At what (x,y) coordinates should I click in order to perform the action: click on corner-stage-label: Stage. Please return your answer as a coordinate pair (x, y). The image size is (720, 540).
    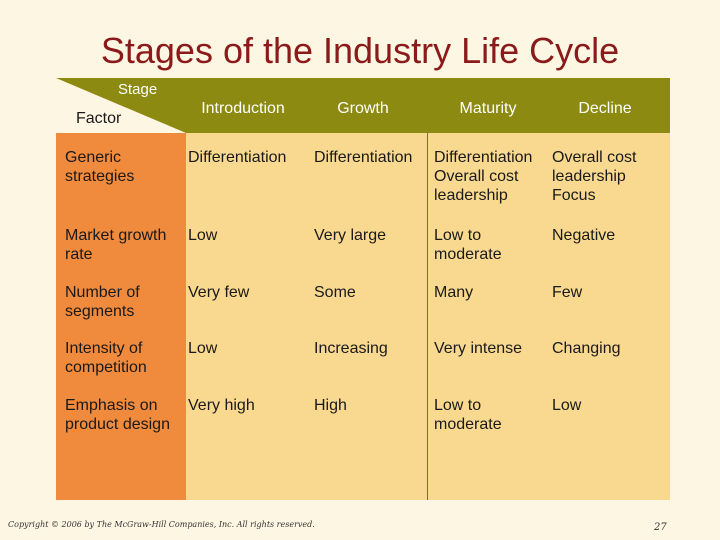
    Looking at the image, I should click on (138, 89).